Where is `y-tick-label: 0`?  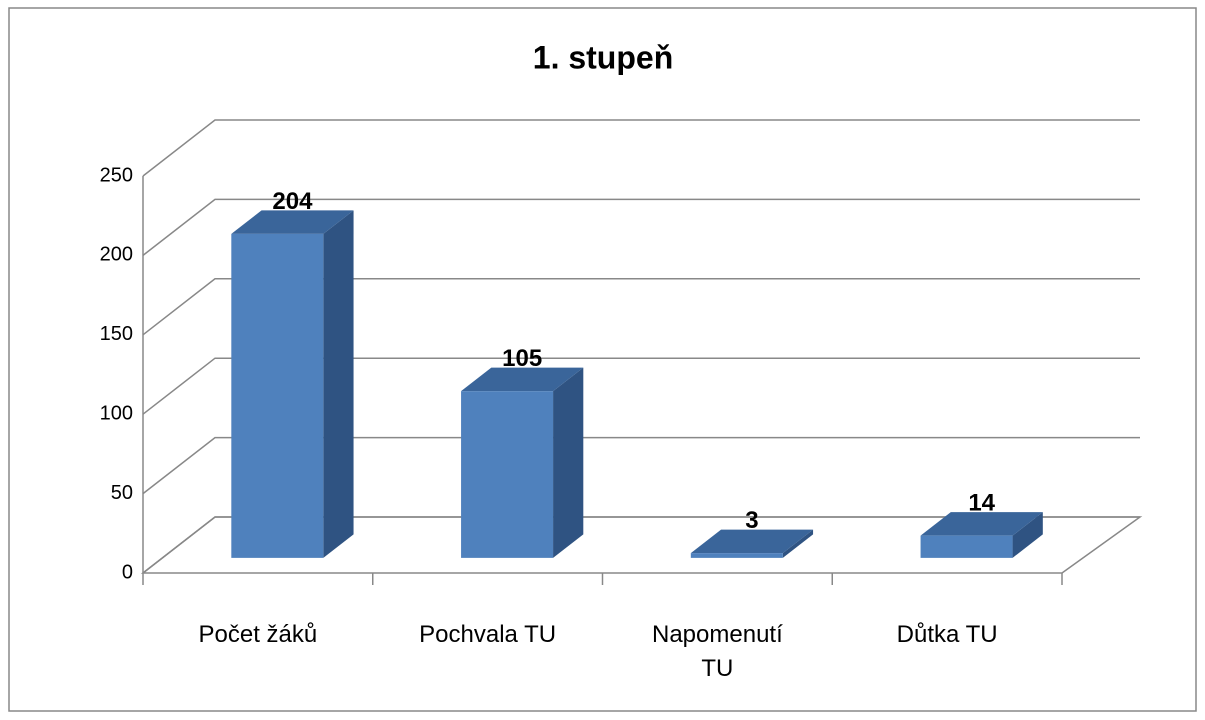
y-tick-label: 0 is located at coordinates (127, 572).